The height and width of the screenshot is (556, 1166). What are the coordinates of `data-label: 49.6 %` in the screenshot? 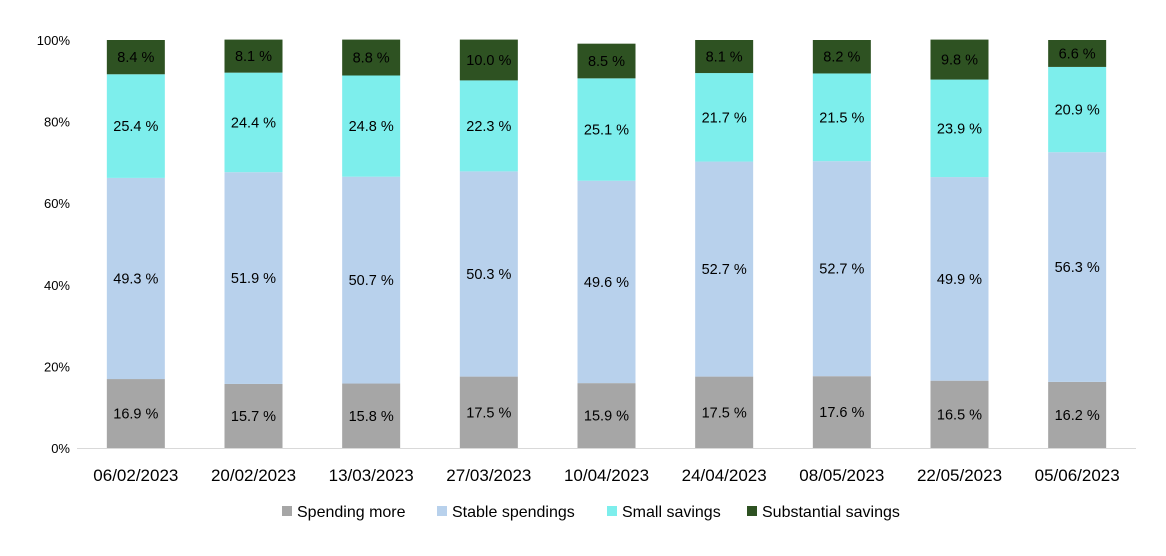 It's located at (606, 283).